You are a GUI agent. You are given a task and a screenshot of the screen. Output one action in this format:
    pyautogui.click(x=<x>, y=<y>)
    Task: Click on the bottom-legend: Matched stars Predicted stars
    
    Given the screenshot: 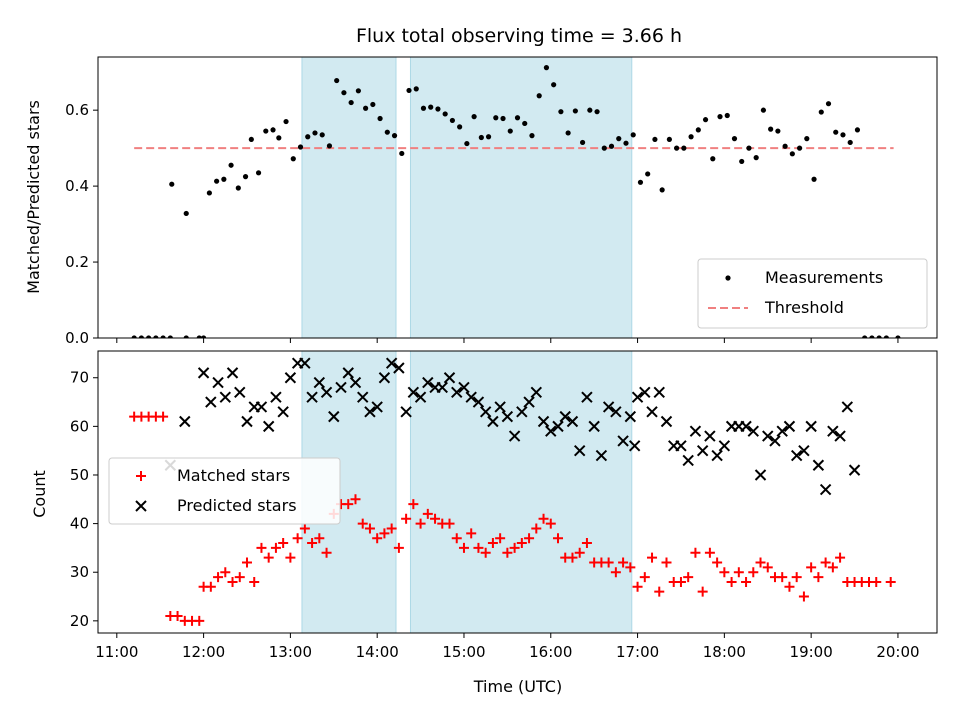 What is the action you would take?
    pyautogui.click(x=224, y=491)
    